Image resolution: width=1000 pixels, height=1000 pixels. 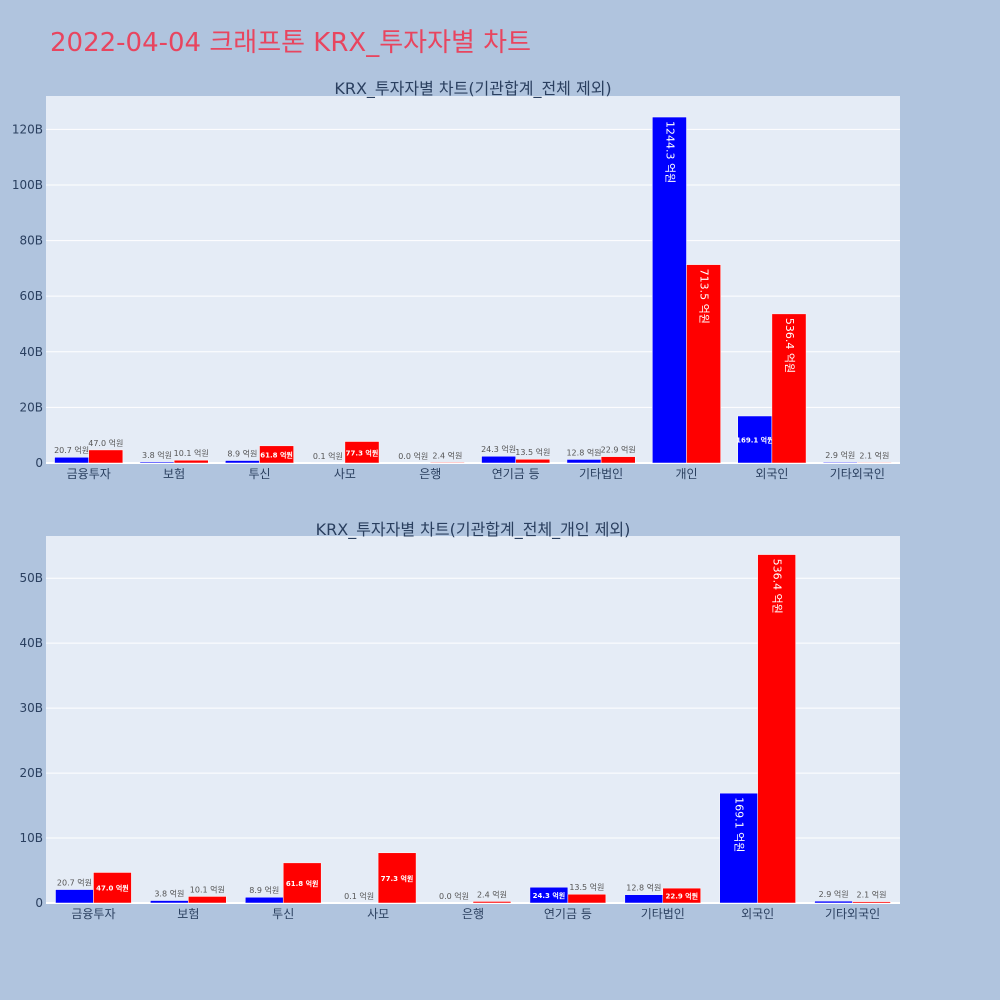 What do you see at coordinates (473, 530) in the screenshot?
I see `chart-title: KRX_투자자별 차트(기관합계_전체_개인 제외)` at bounding box center [473, 530].